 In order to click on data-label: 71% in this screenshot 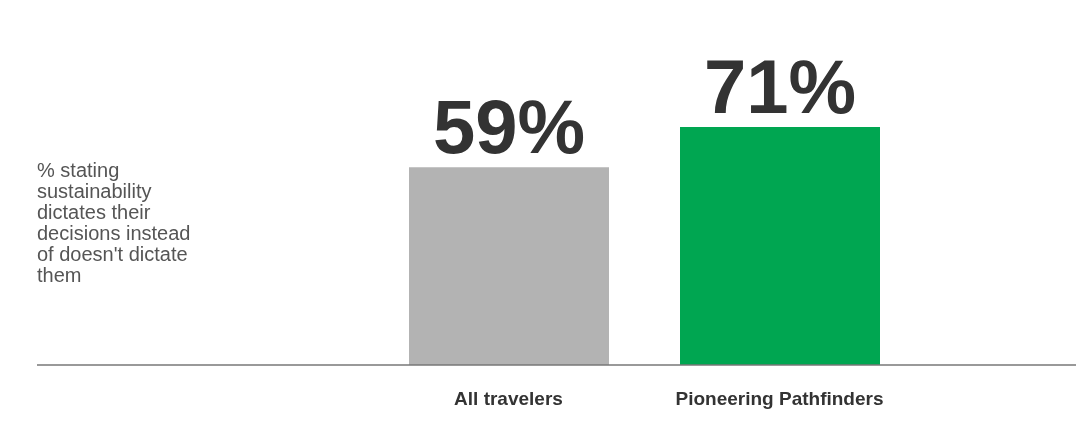, I will do `click(780, 86)`.